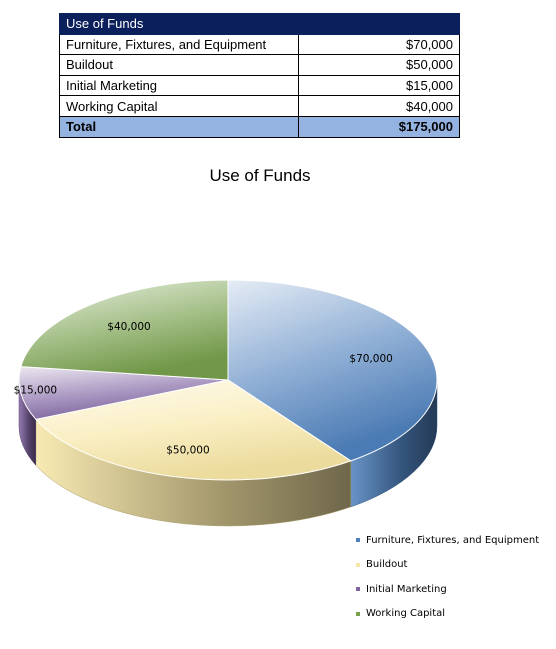 The width and height of the screenshot is (556, 649). I want to click on table-total-row: Total $175,000, so click(259, 126).